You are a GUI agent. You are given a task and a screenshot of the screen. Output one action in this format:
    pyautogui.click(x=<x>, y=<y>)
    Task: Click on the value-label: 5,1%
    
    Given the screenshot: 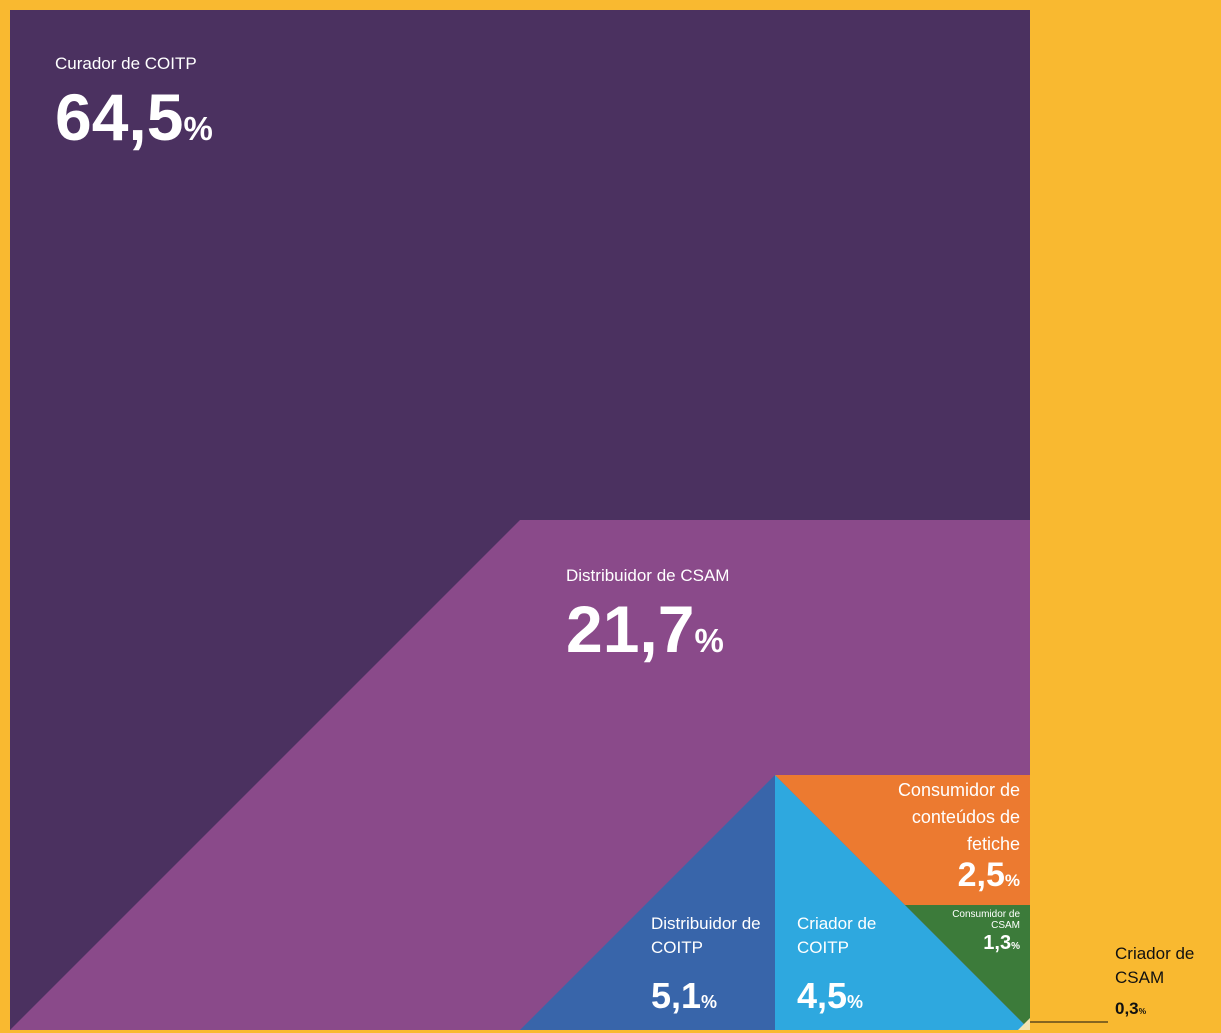 What is the action you would take?
    pyautogui.click(x=684, y=995)
    